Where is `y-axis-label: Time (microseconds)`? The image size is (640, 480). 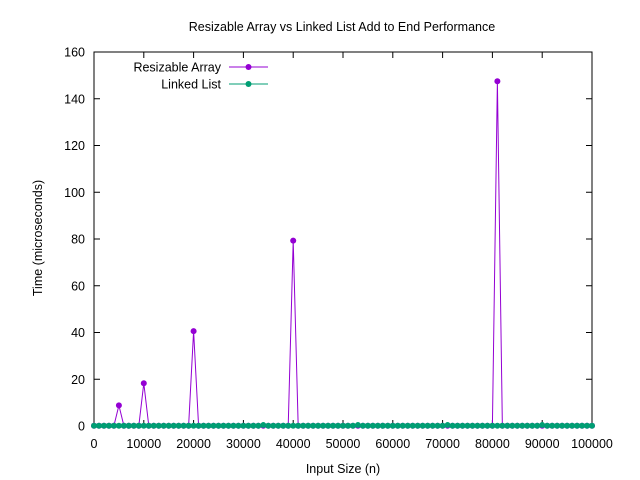
y-axis-label: Time (microseconds) is located at coordinates (38, 238).